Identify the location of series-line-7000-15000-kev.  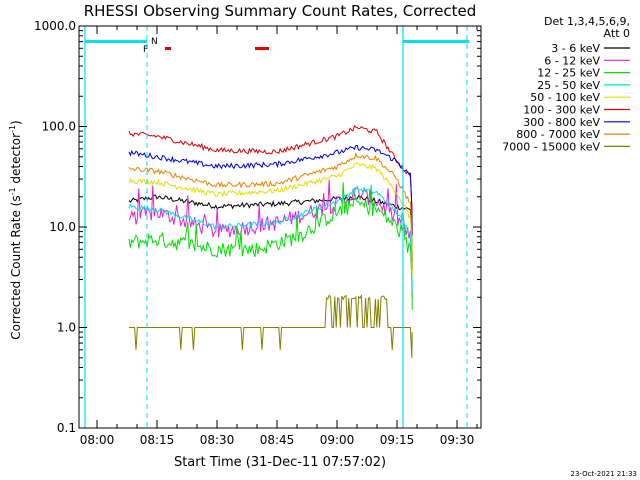
(271, 325).